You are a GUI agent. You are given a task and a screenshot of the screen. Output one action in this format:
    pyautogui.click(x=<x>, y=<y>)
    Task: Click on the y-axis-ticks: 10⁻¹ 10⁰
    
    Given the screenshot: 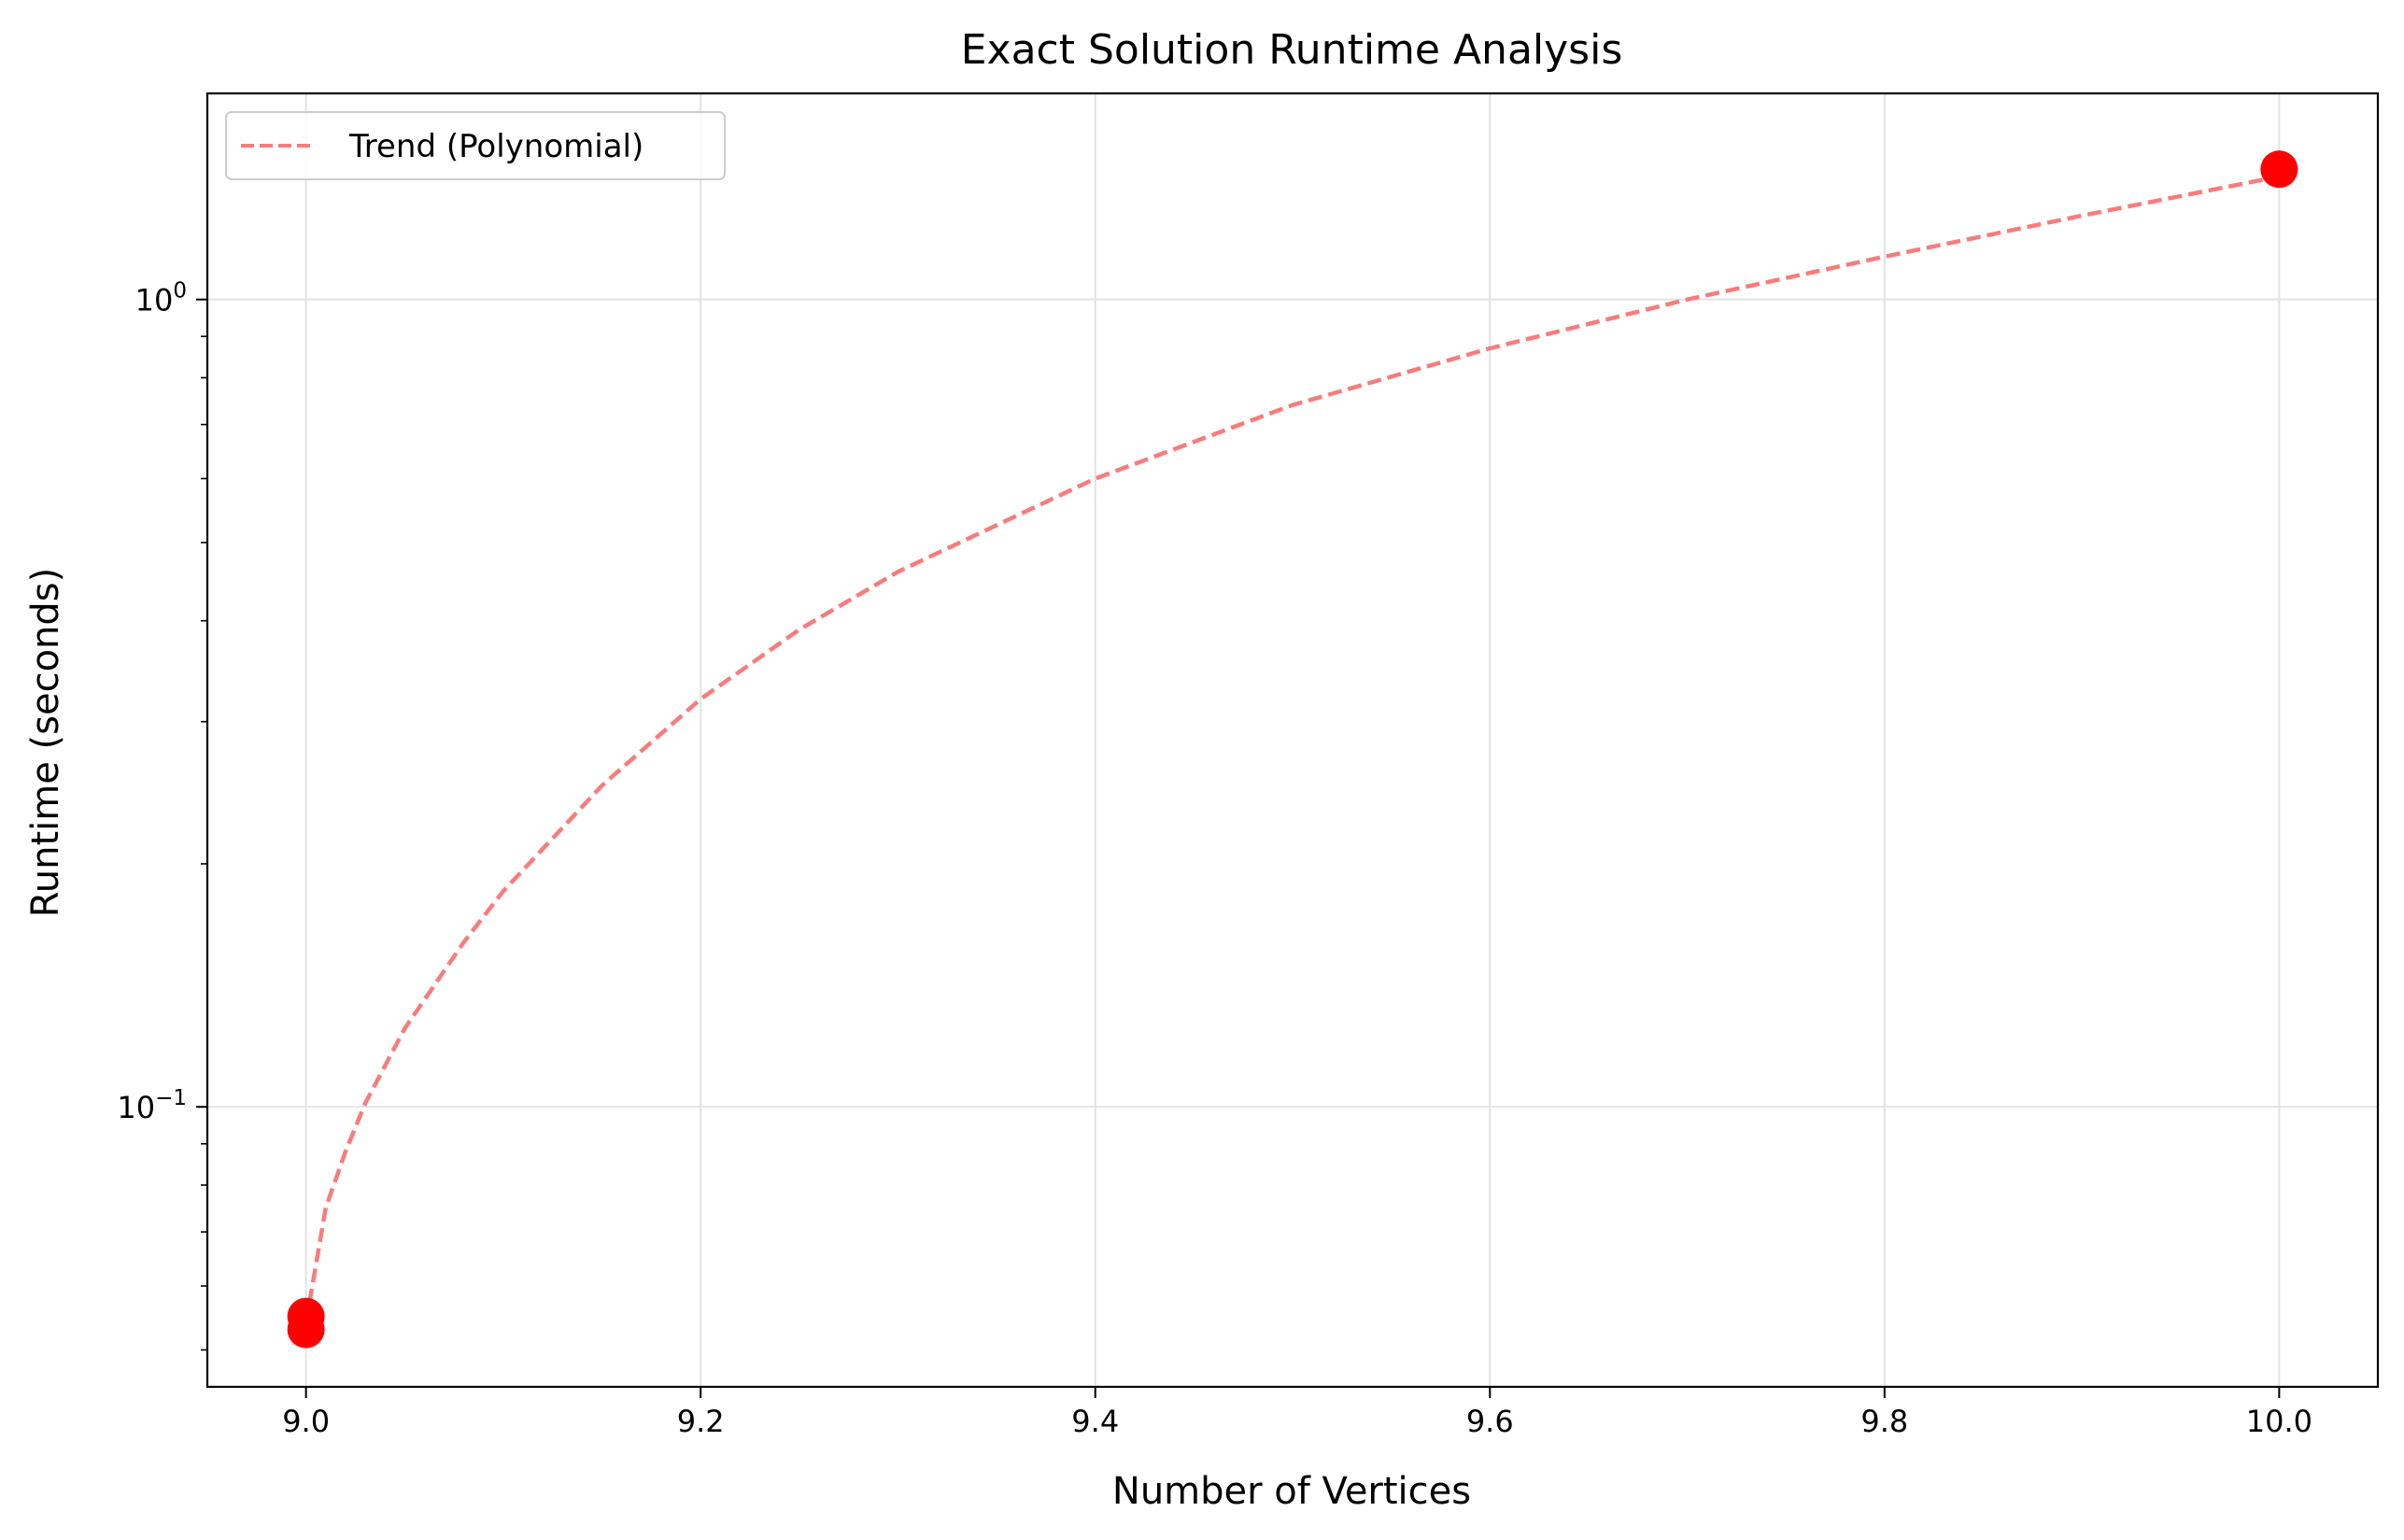 What is the action you would take?
    pyautogui.click(x=162, y=815)
    